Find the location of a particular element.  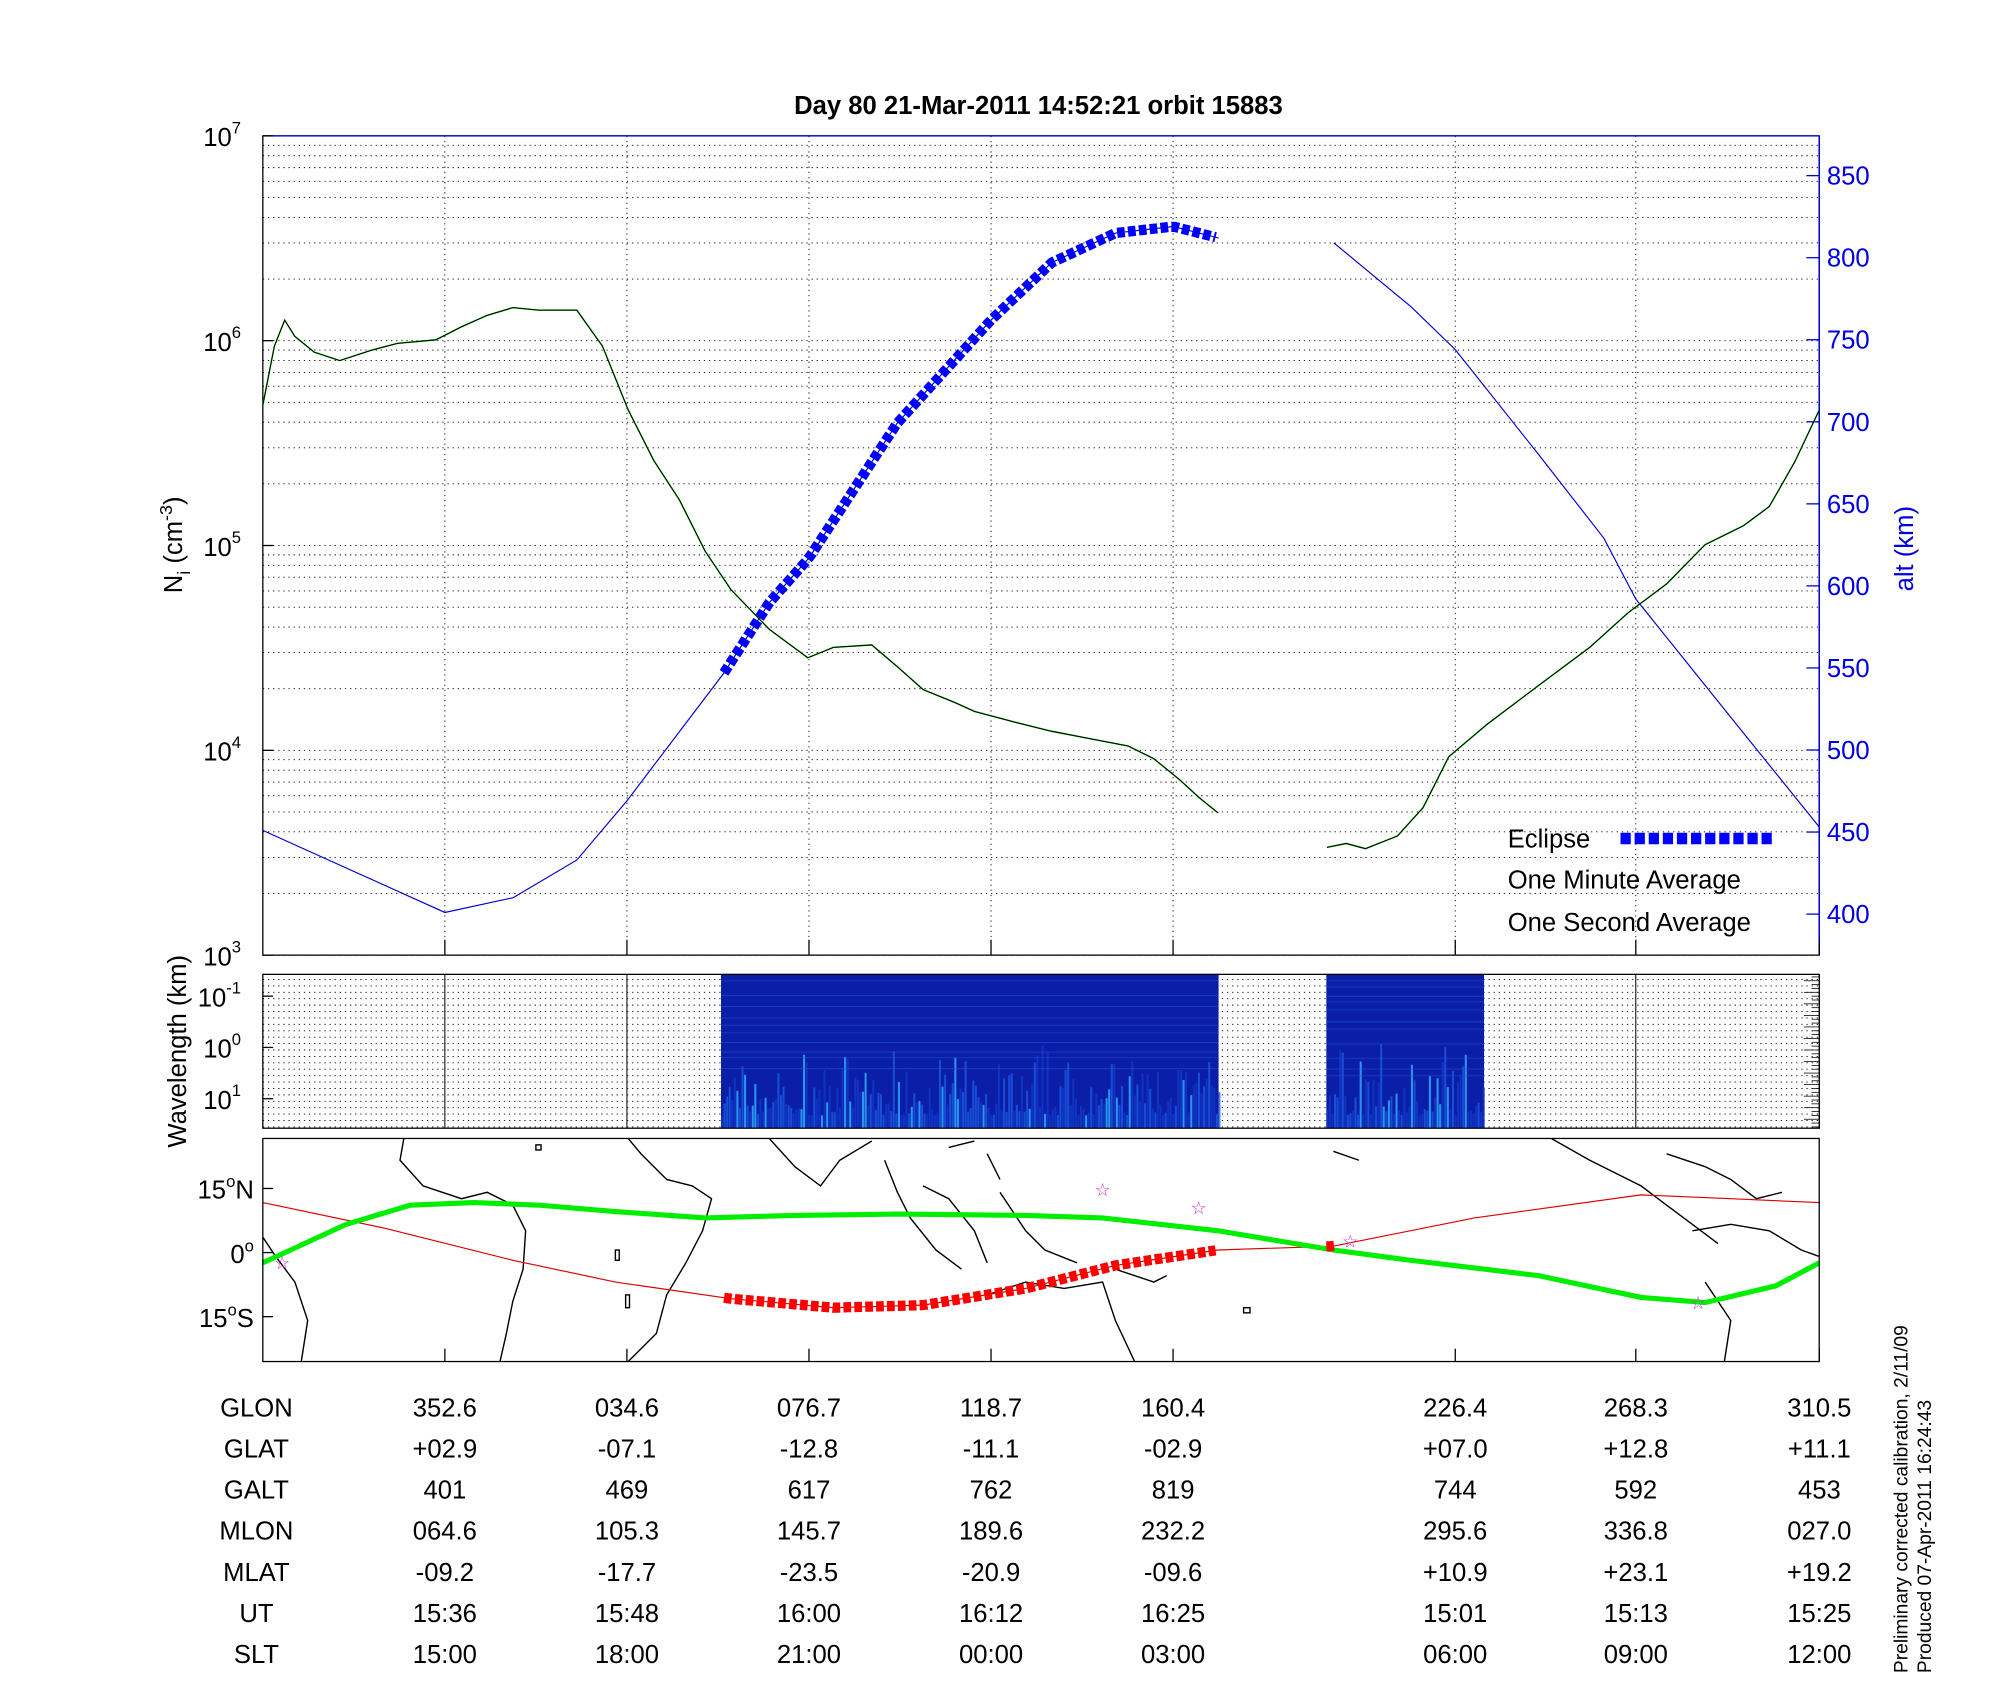

map-frame is located at coordinates (1041, 1250).